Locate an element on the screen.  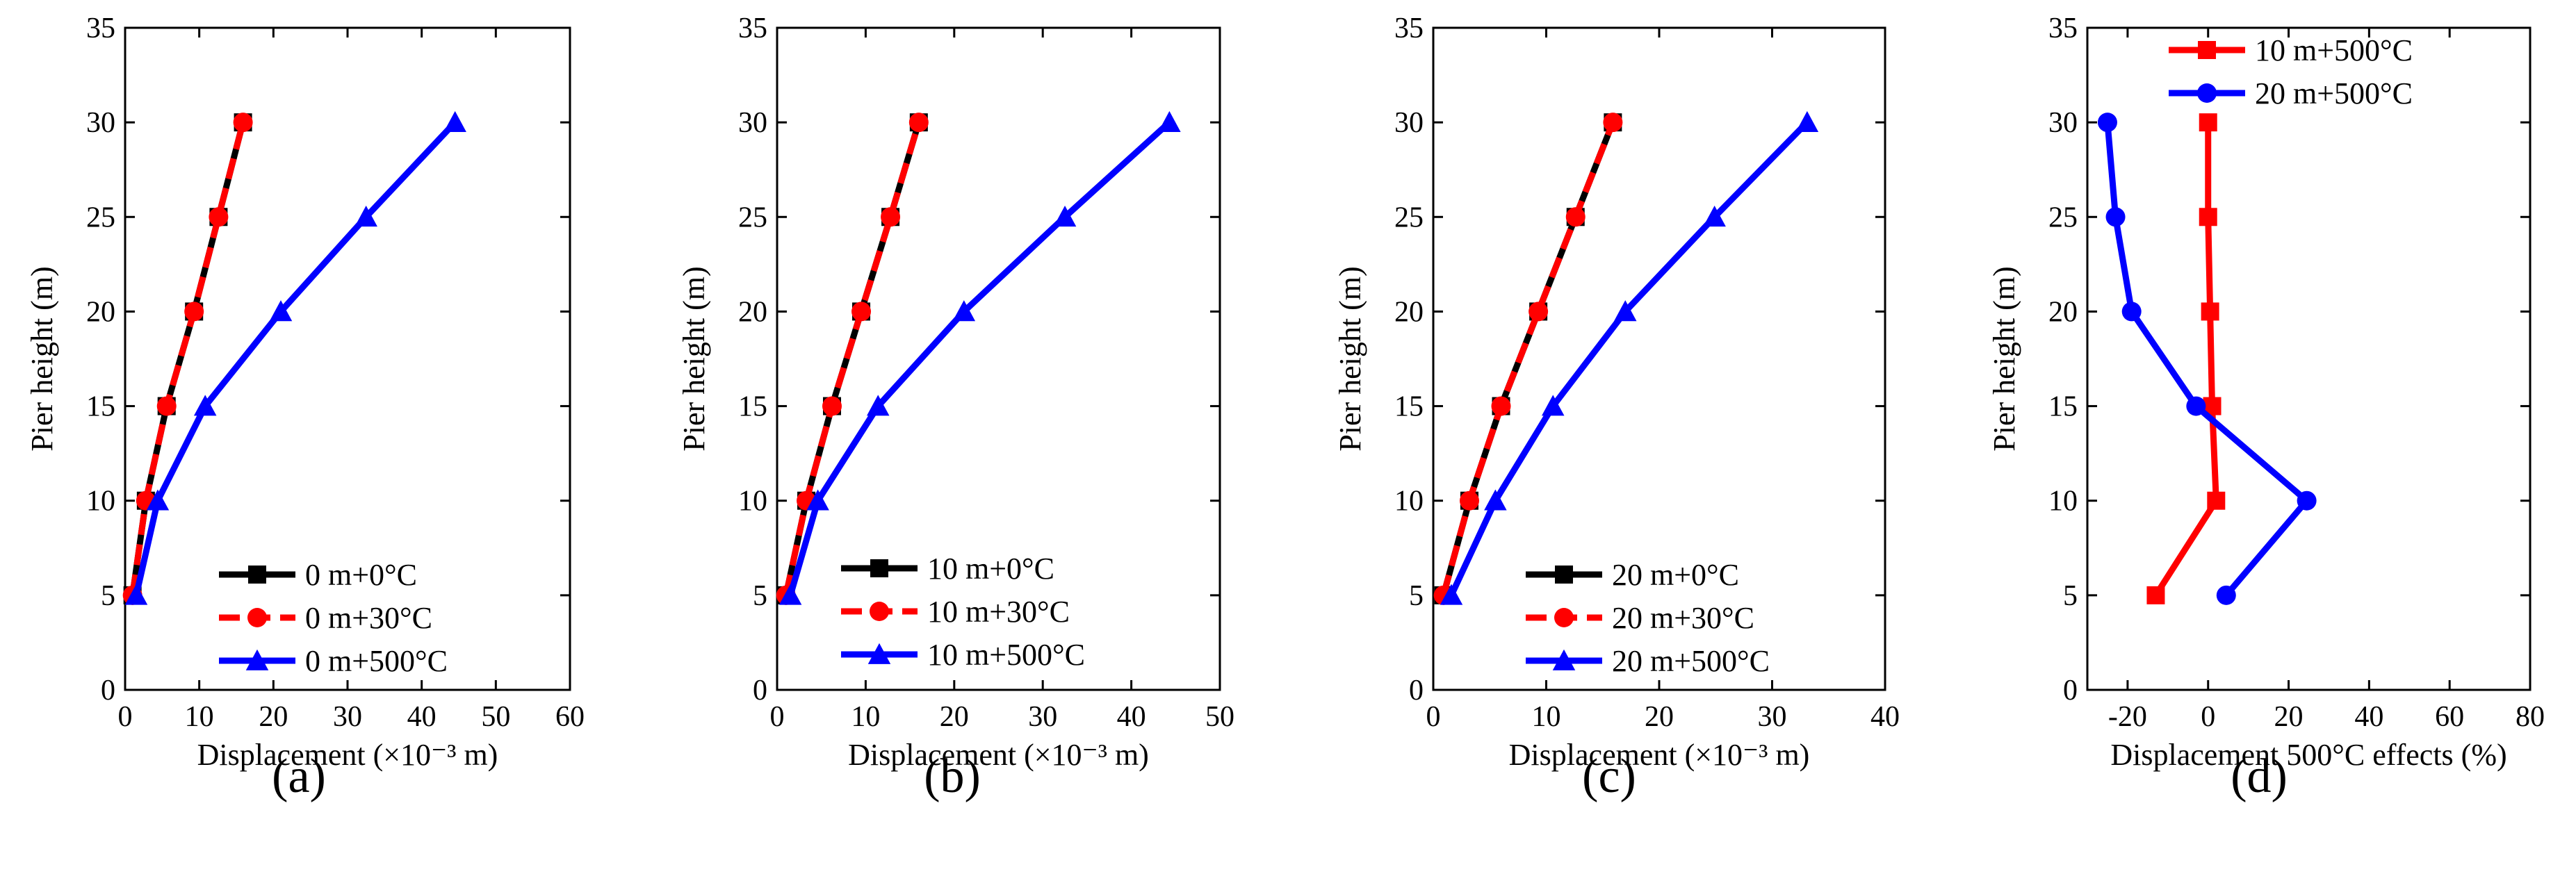
plot-frame is located at coordinates (2309, 358).